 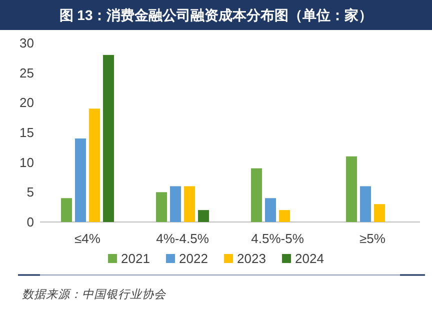 What do you see at coordinates (277, 238) in the screenshot?
I see `x-tick-label: 4.5%-5%` at bounding box center [277, 238].